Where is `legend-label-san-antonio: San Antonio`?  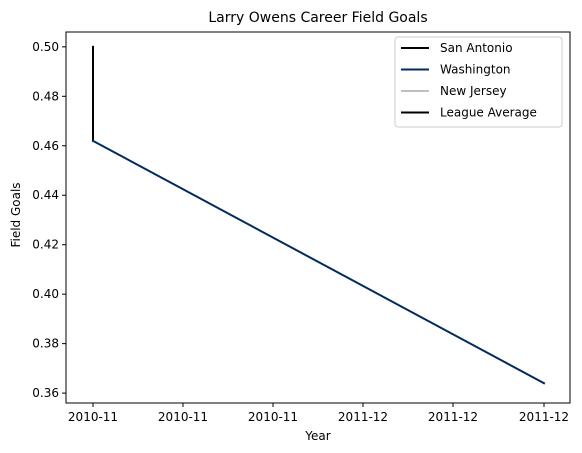
legend-label-san-antonio: San Antonio is located at coordinates (476, 48).